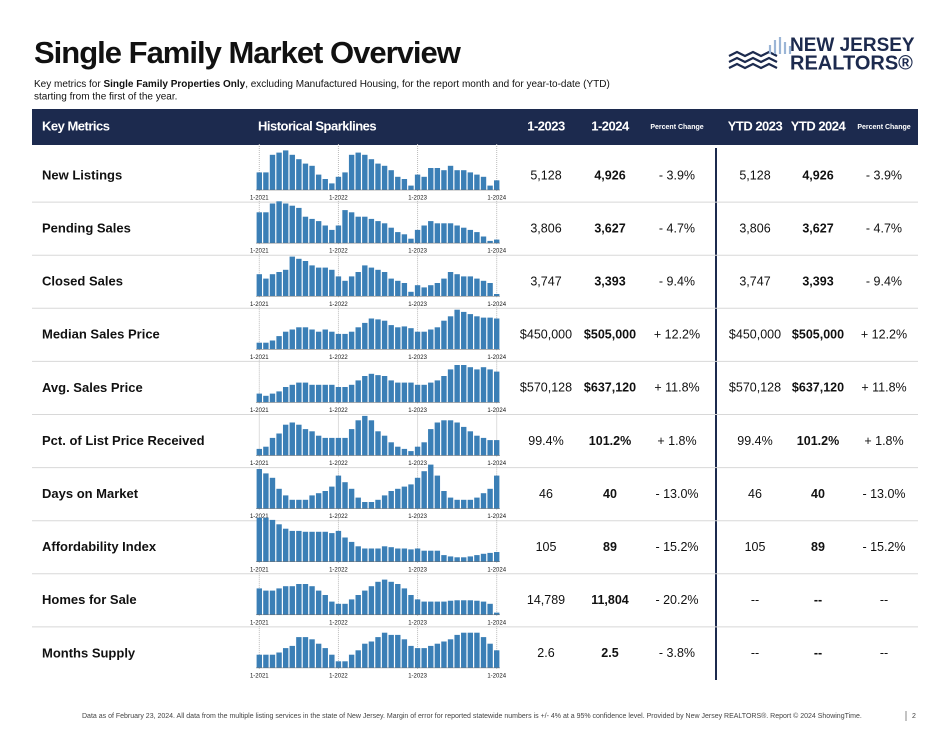 Image resolution: width=950 pixels, height=736 pixels. Describe the element at coordinates (883, 127) in the screenshot. I see `column-header: Percent Change` at that location.